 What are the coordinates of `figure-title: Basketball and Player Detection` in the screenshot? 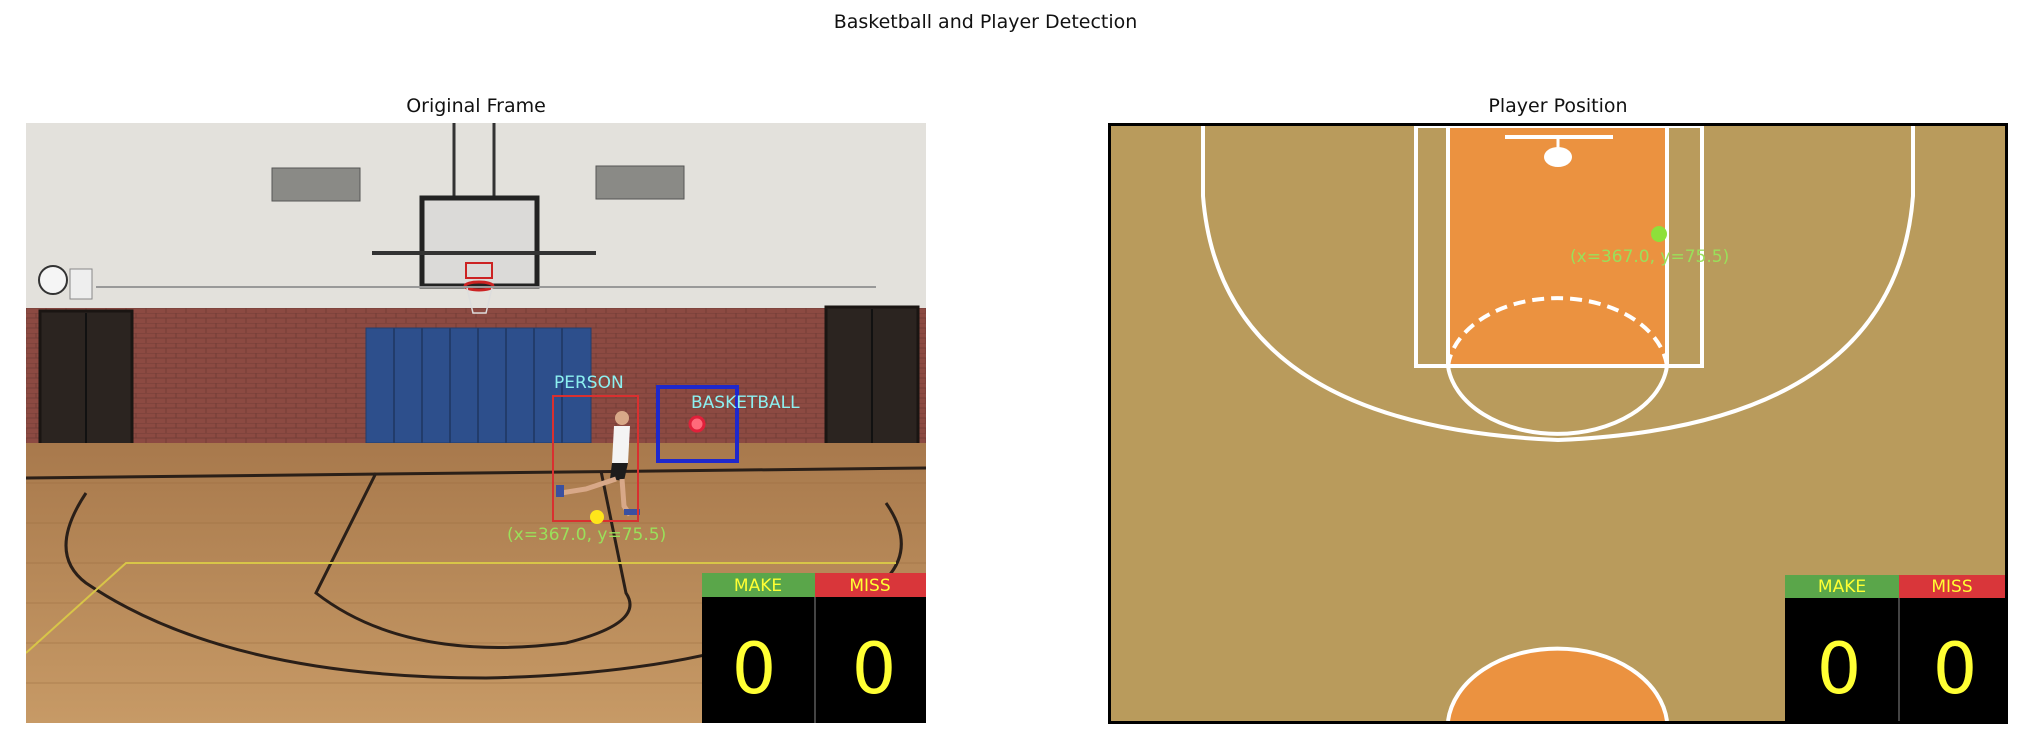 It's located at (985, 22).